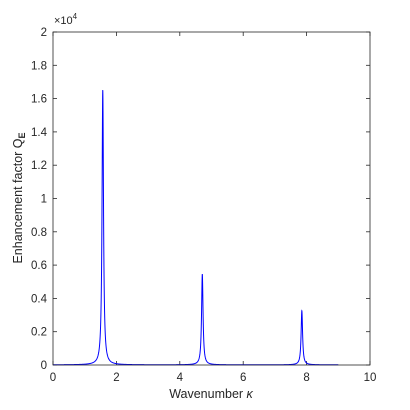 Image resolution: width=410 pixels, height=410 pixels. What do you see at coordinates (39, 266) in the screenshot?
I see `y-tick-label: 0.6` at bounding box center [39, 266].